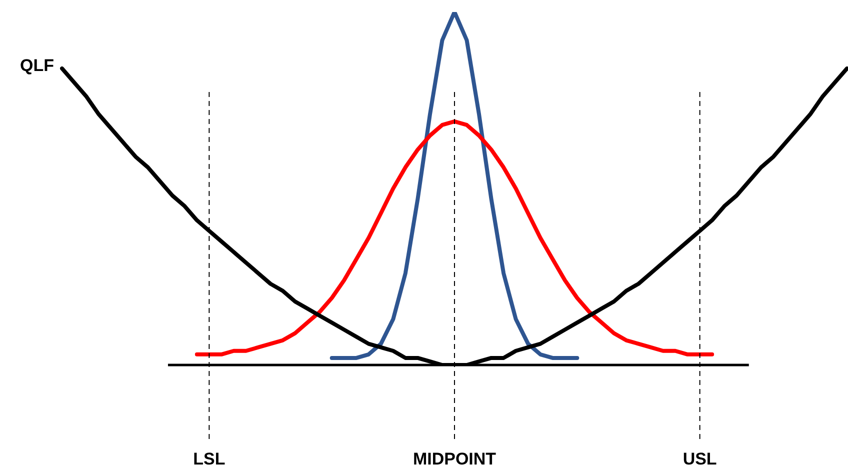  Describe the element at coordinates (37, 66) in the screenshot. I see `series-label: QLF` at that location.